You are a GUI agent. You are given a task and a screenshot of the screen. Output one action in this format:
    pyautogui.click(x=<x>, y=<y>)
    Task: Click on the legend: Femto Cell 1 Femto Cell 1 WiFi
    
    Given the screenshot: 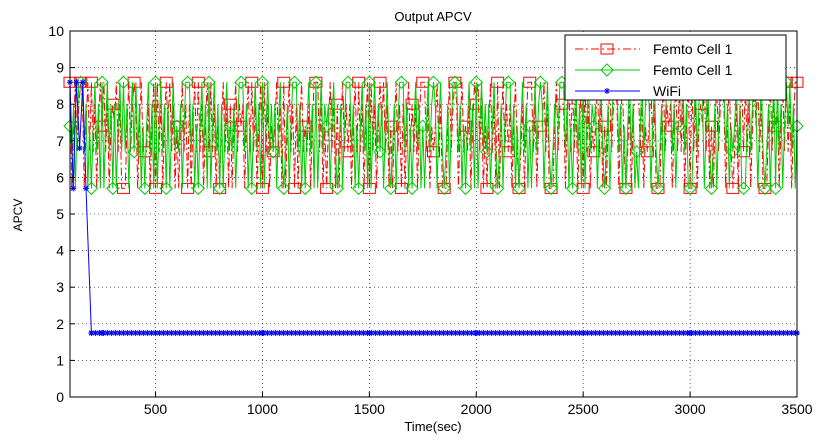 What is the action you would take?
    pyautogui.click(x=675, y=67)
    